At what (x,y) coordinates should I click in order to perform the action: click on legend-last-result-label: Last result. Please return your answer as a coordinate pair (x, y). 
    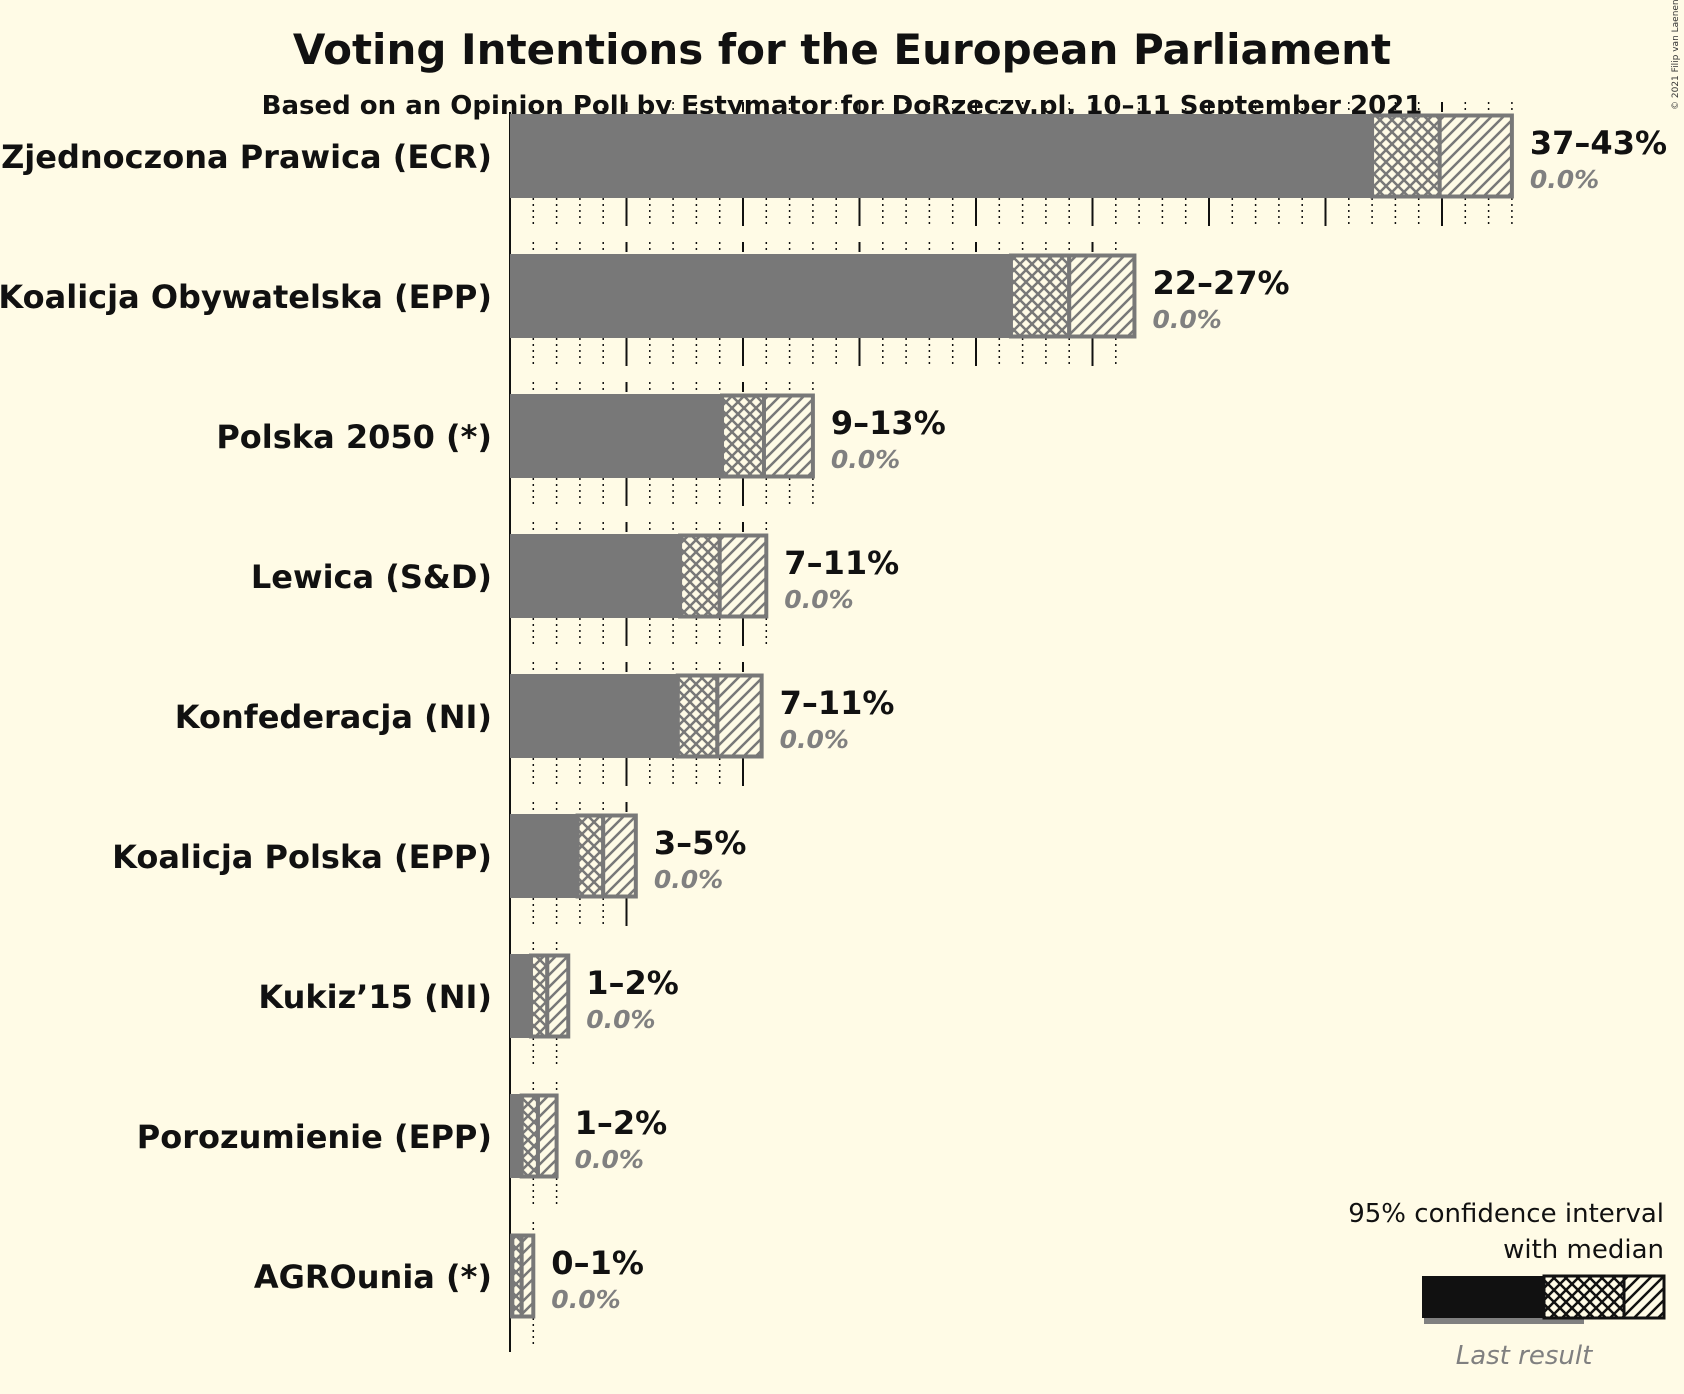
    Looking at the image, I should click on (1524, 1356).